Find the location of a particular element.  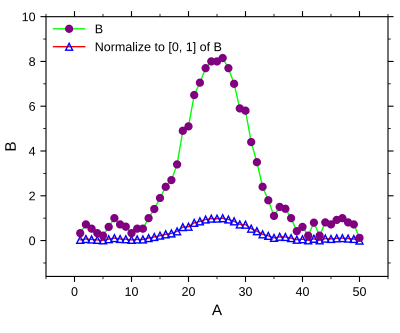

x-tick-label: 10 is located at coordinates (132, 291).